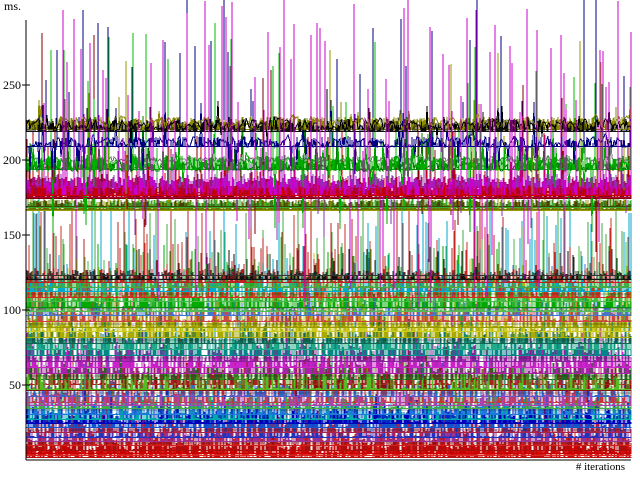 The image size is (640, 480). I want to click on svg-text: 150, so click(12, 235).